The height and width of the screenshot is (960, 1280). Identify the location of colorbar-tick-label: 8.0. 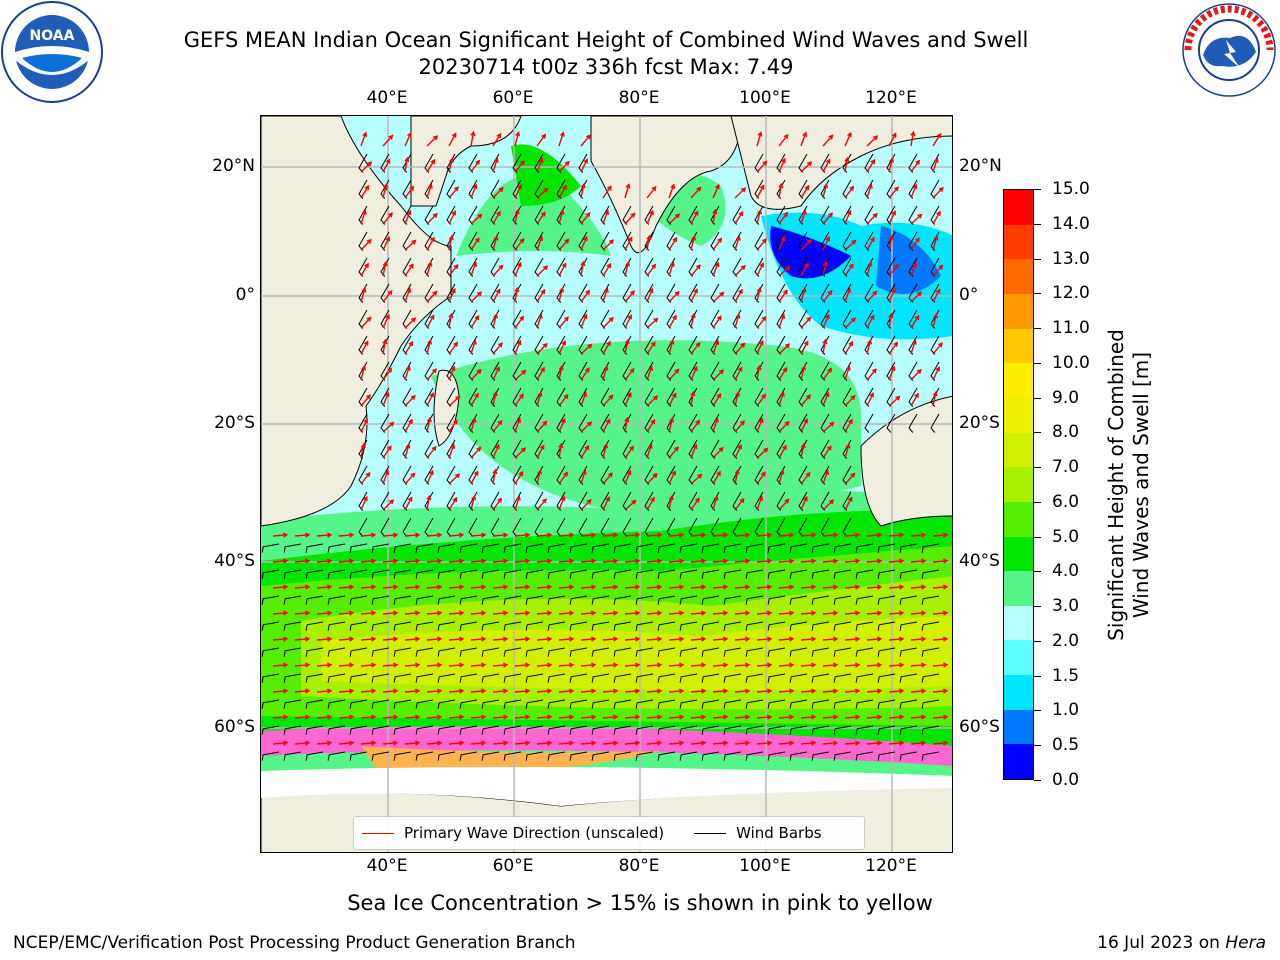
(1066, 432).